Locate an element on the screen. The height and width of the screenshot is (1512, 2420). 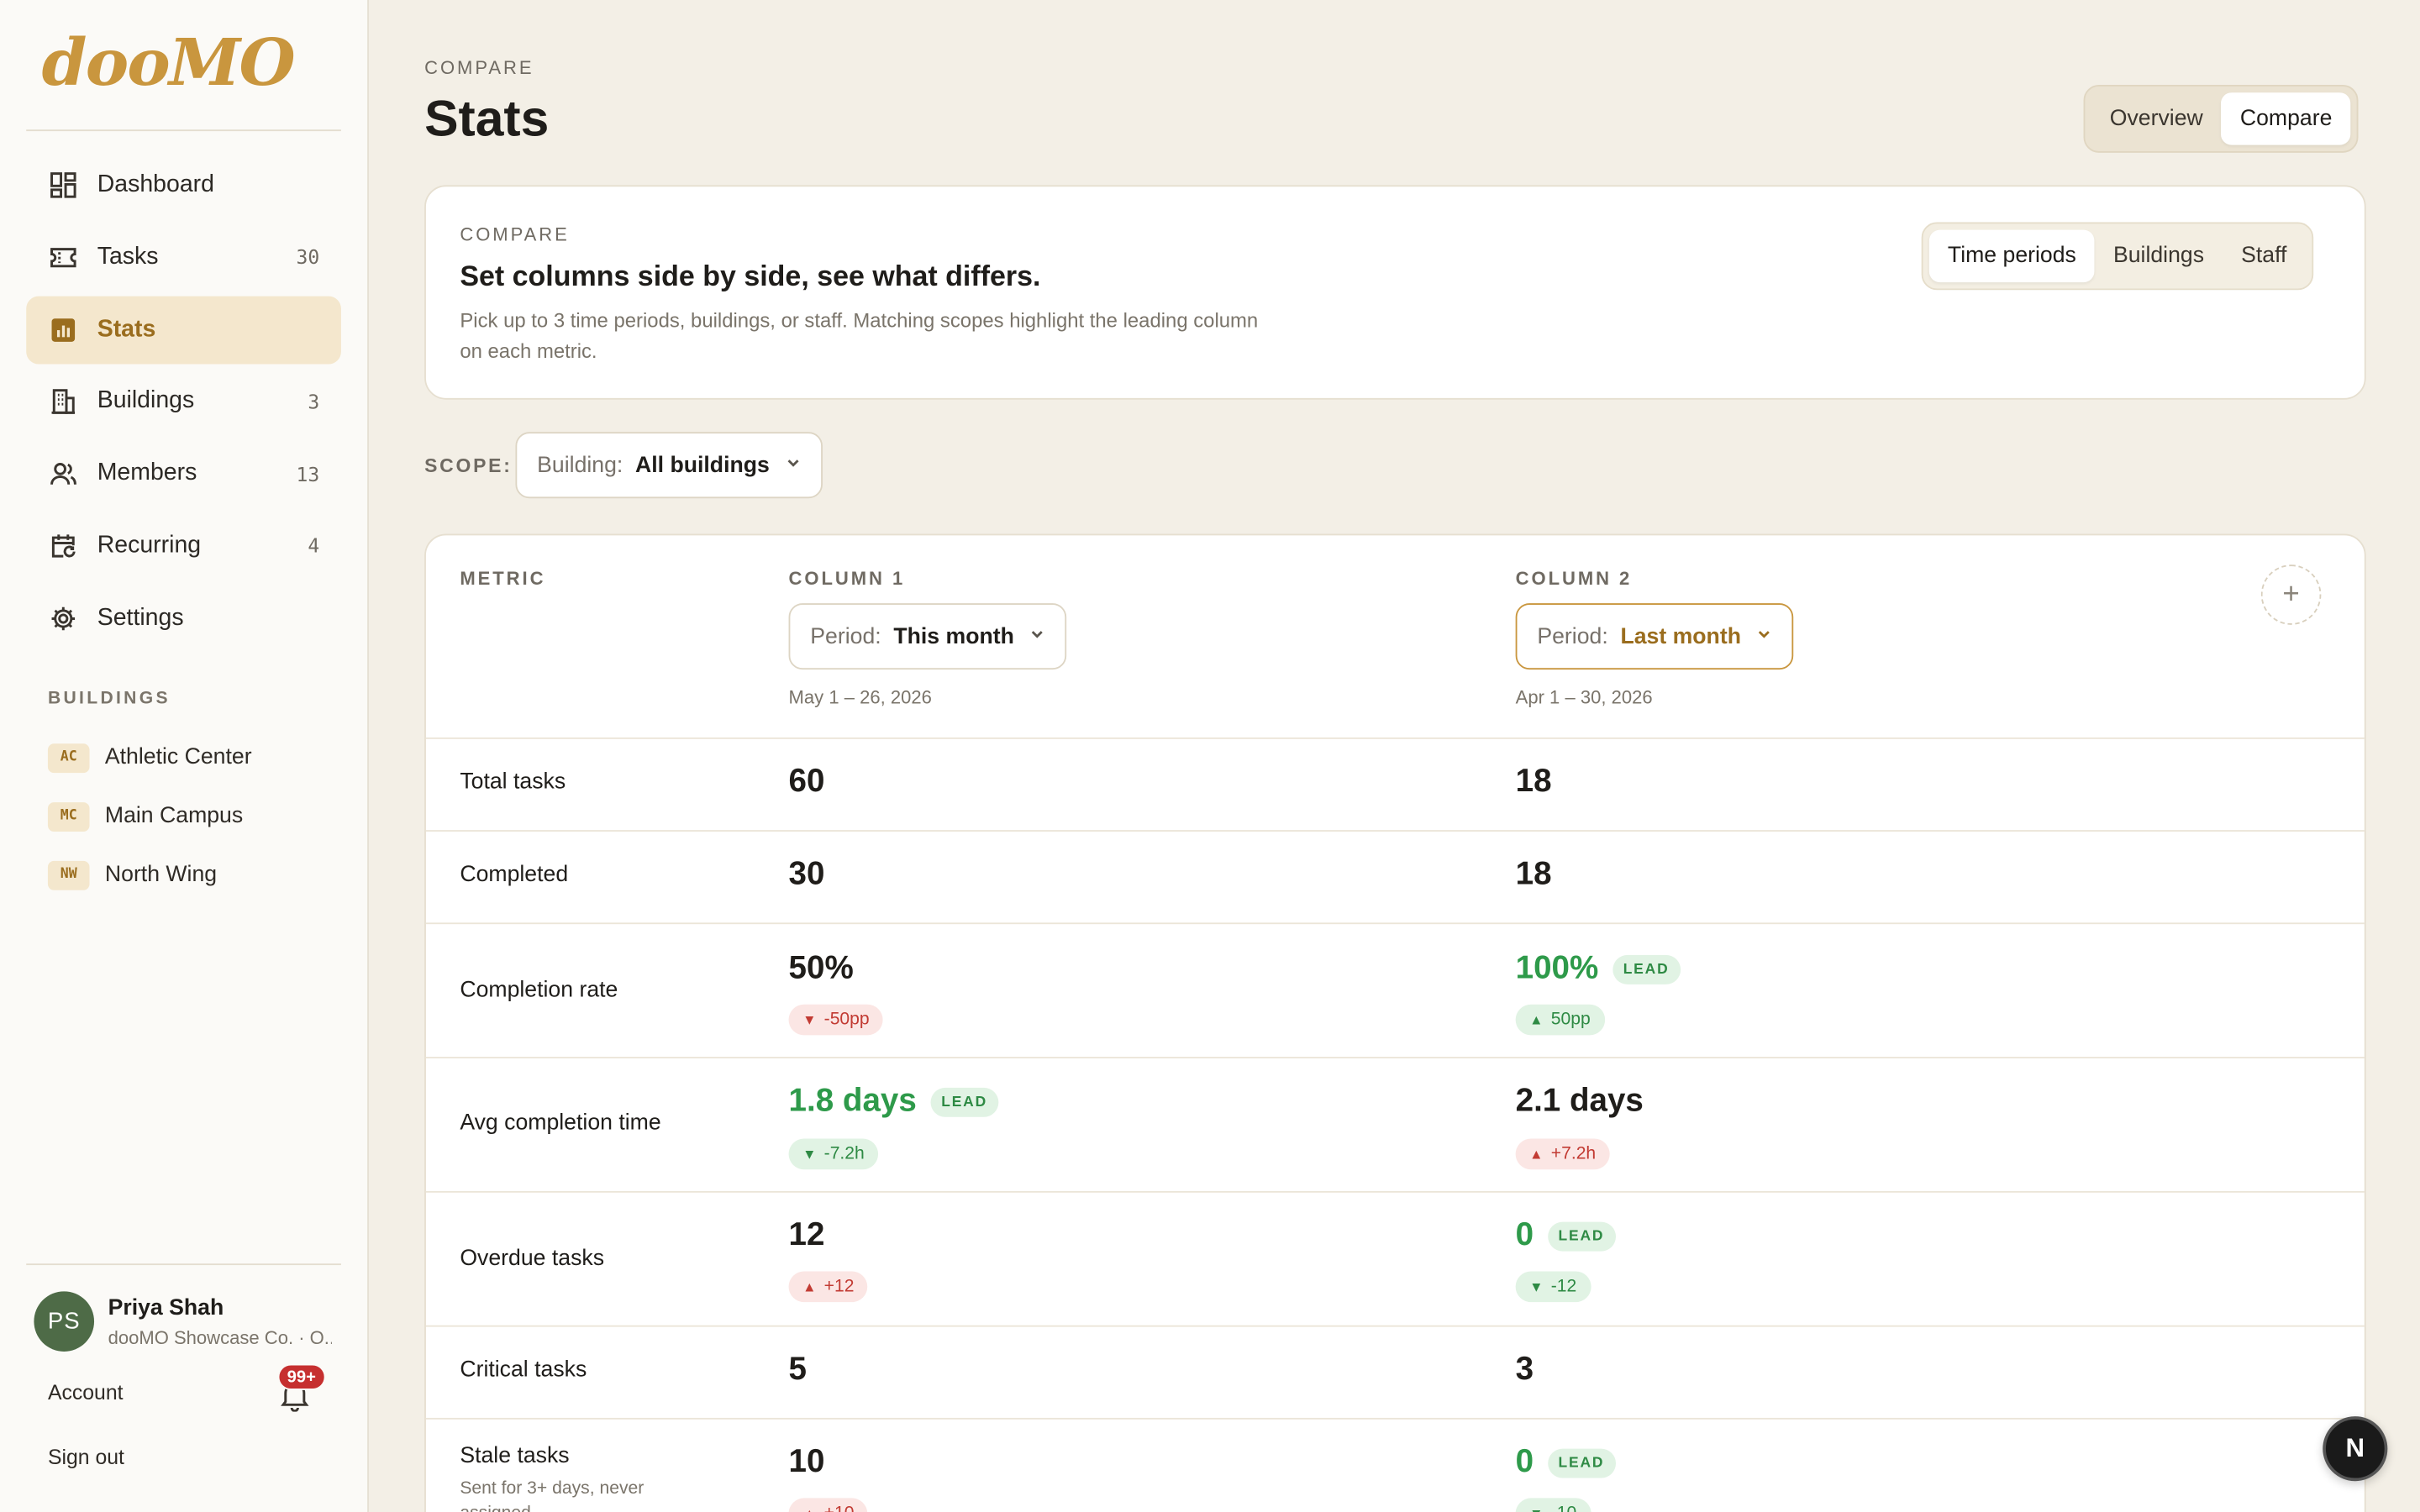
column-2-value: 3 is located at coordinates (1525, 1370).